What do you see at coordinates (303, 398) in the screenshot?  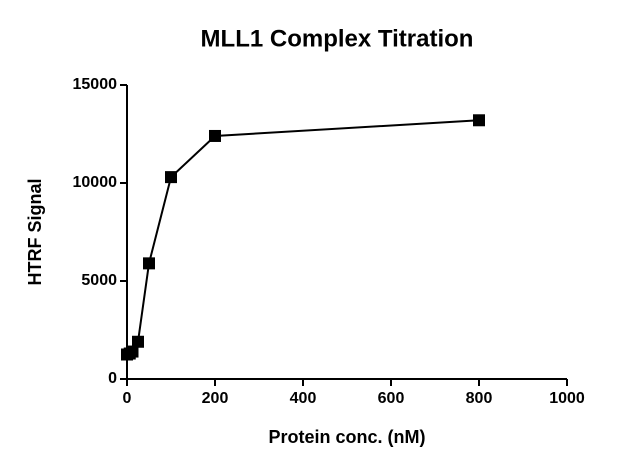 I see `x-tick-label: 400` at bounding box center [303, 398].